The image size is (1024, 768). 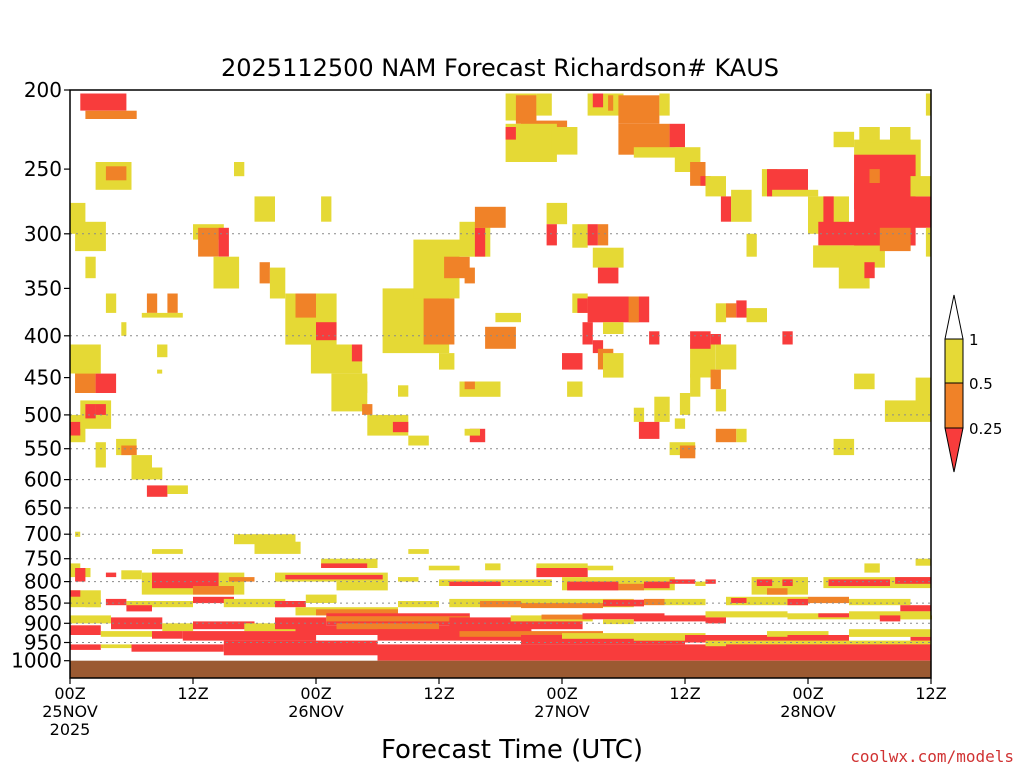 I want to click on x-tick-label-60-0: 12Z, so click(x=684, y=693).